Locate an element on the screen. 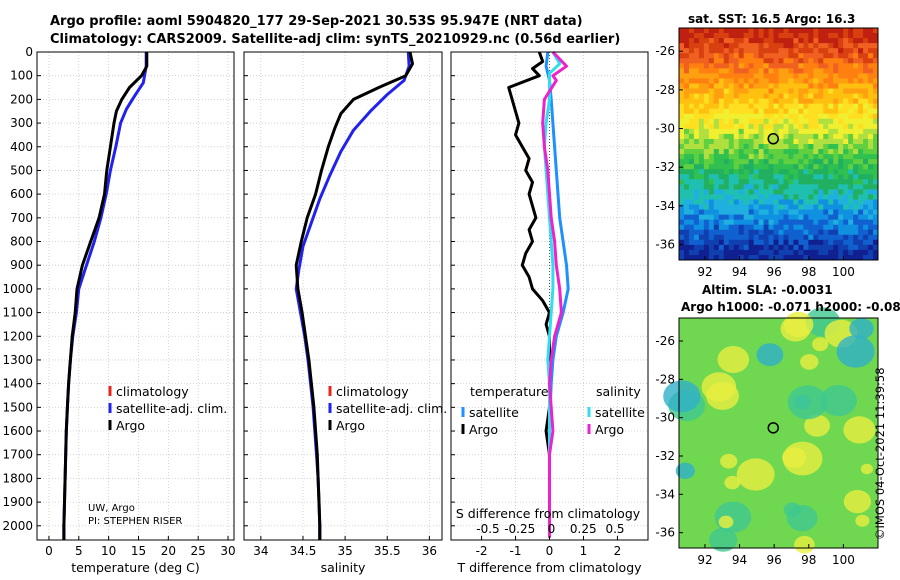 This screenshot has width=900, height=580. s-tick-label: 0.25 is located at coordinates (583, 529).